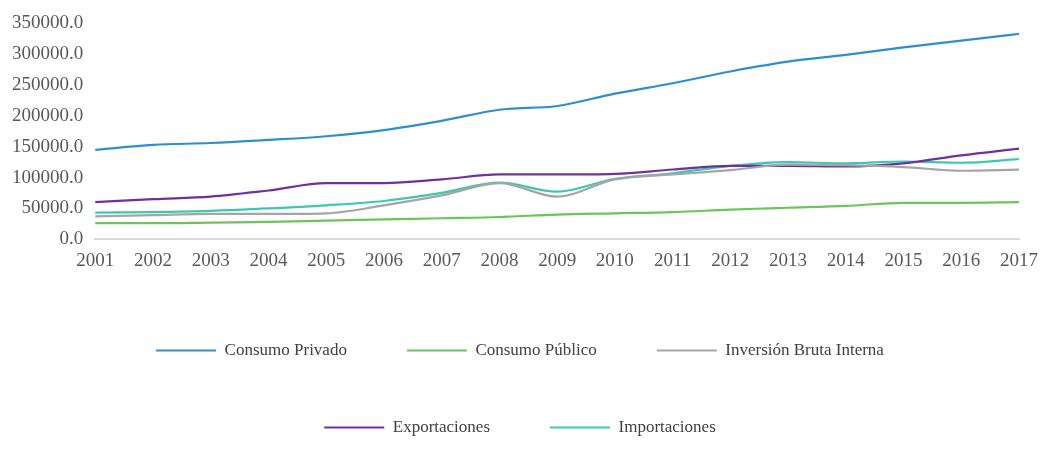  Describe the element at coordinates (672, 259) in the screenshot. I see `x-tick-label: 2011` at that location.